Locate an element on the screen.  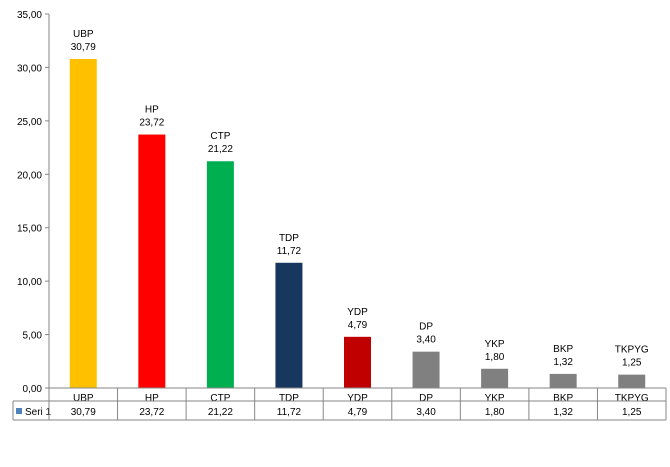
bar-category-label: TDP is located at coordinates (289, 238).